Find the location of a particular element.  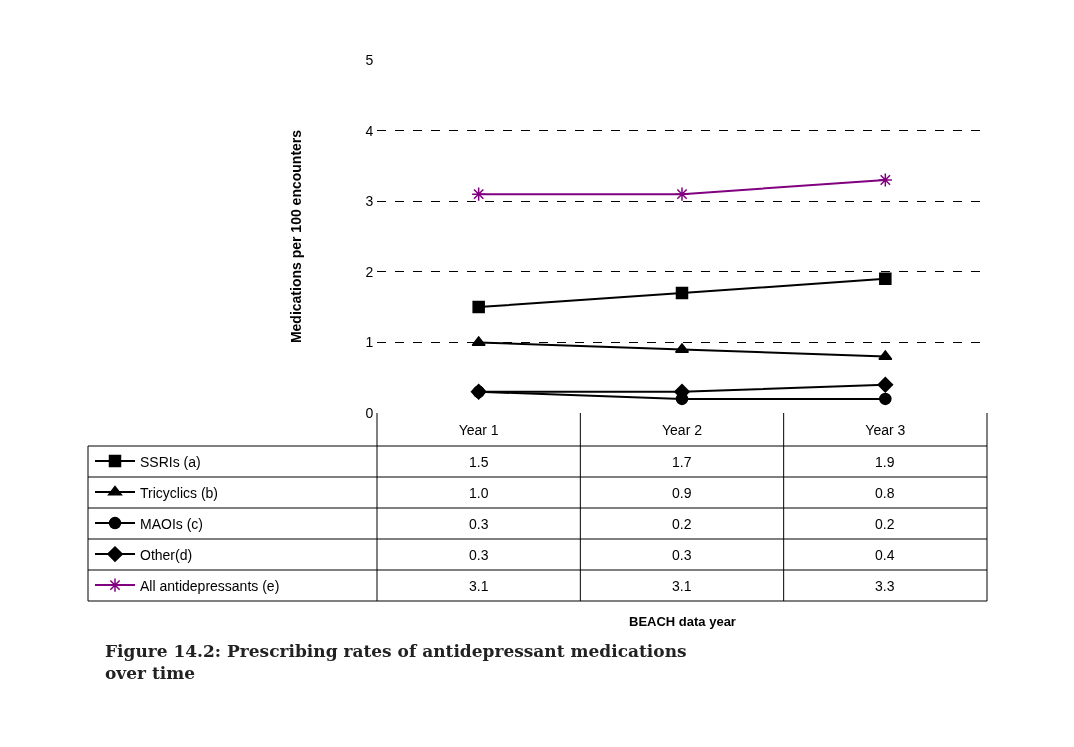

y-tick-label: 2 is located at coordinates (369, 271).